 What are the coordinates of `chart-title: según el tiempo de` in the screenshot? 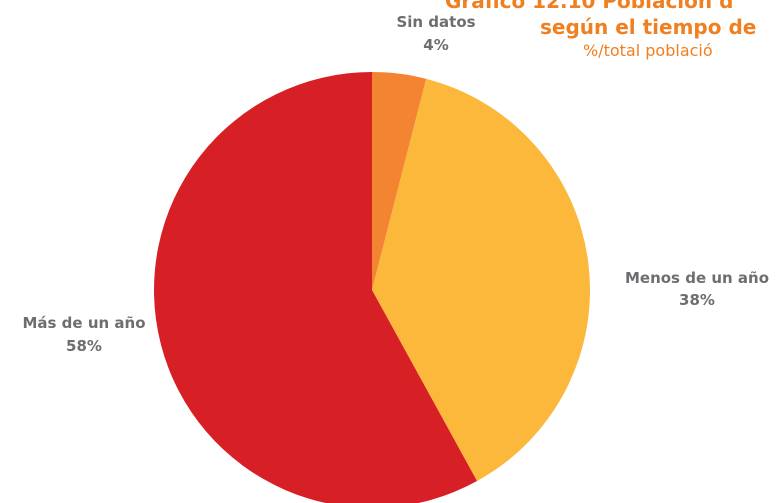 It's located at (648, 27).